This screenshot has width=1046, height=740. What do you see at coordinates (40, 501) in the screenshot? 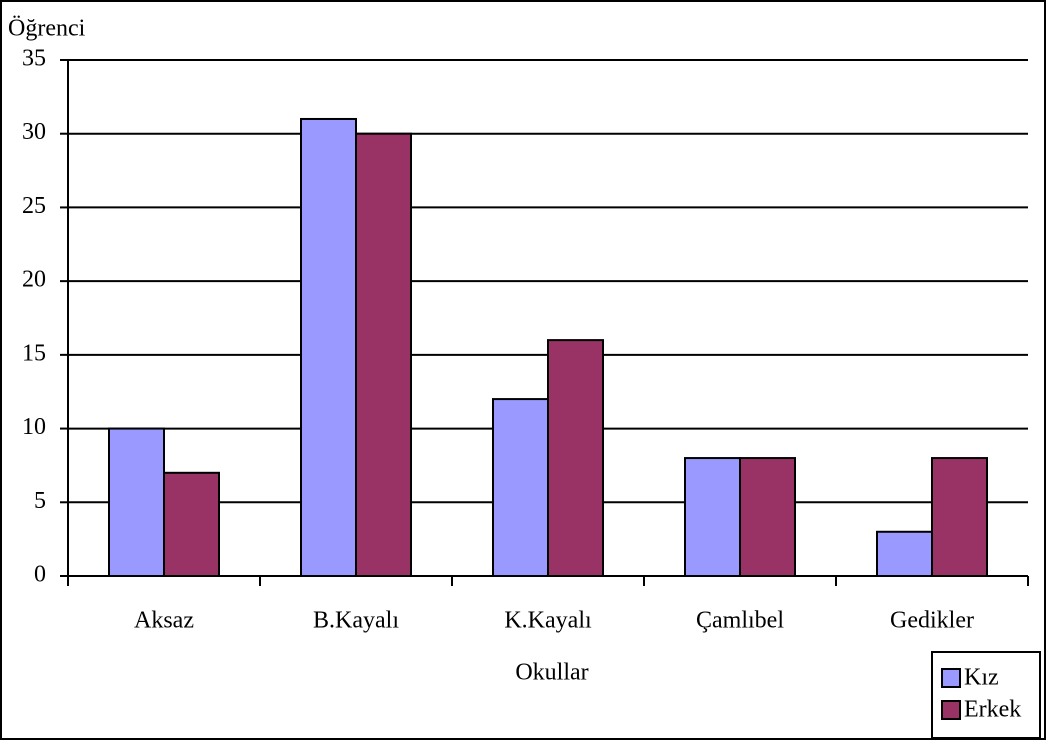
I see `y-tick-label: 5` at bounding box center [40, 501].